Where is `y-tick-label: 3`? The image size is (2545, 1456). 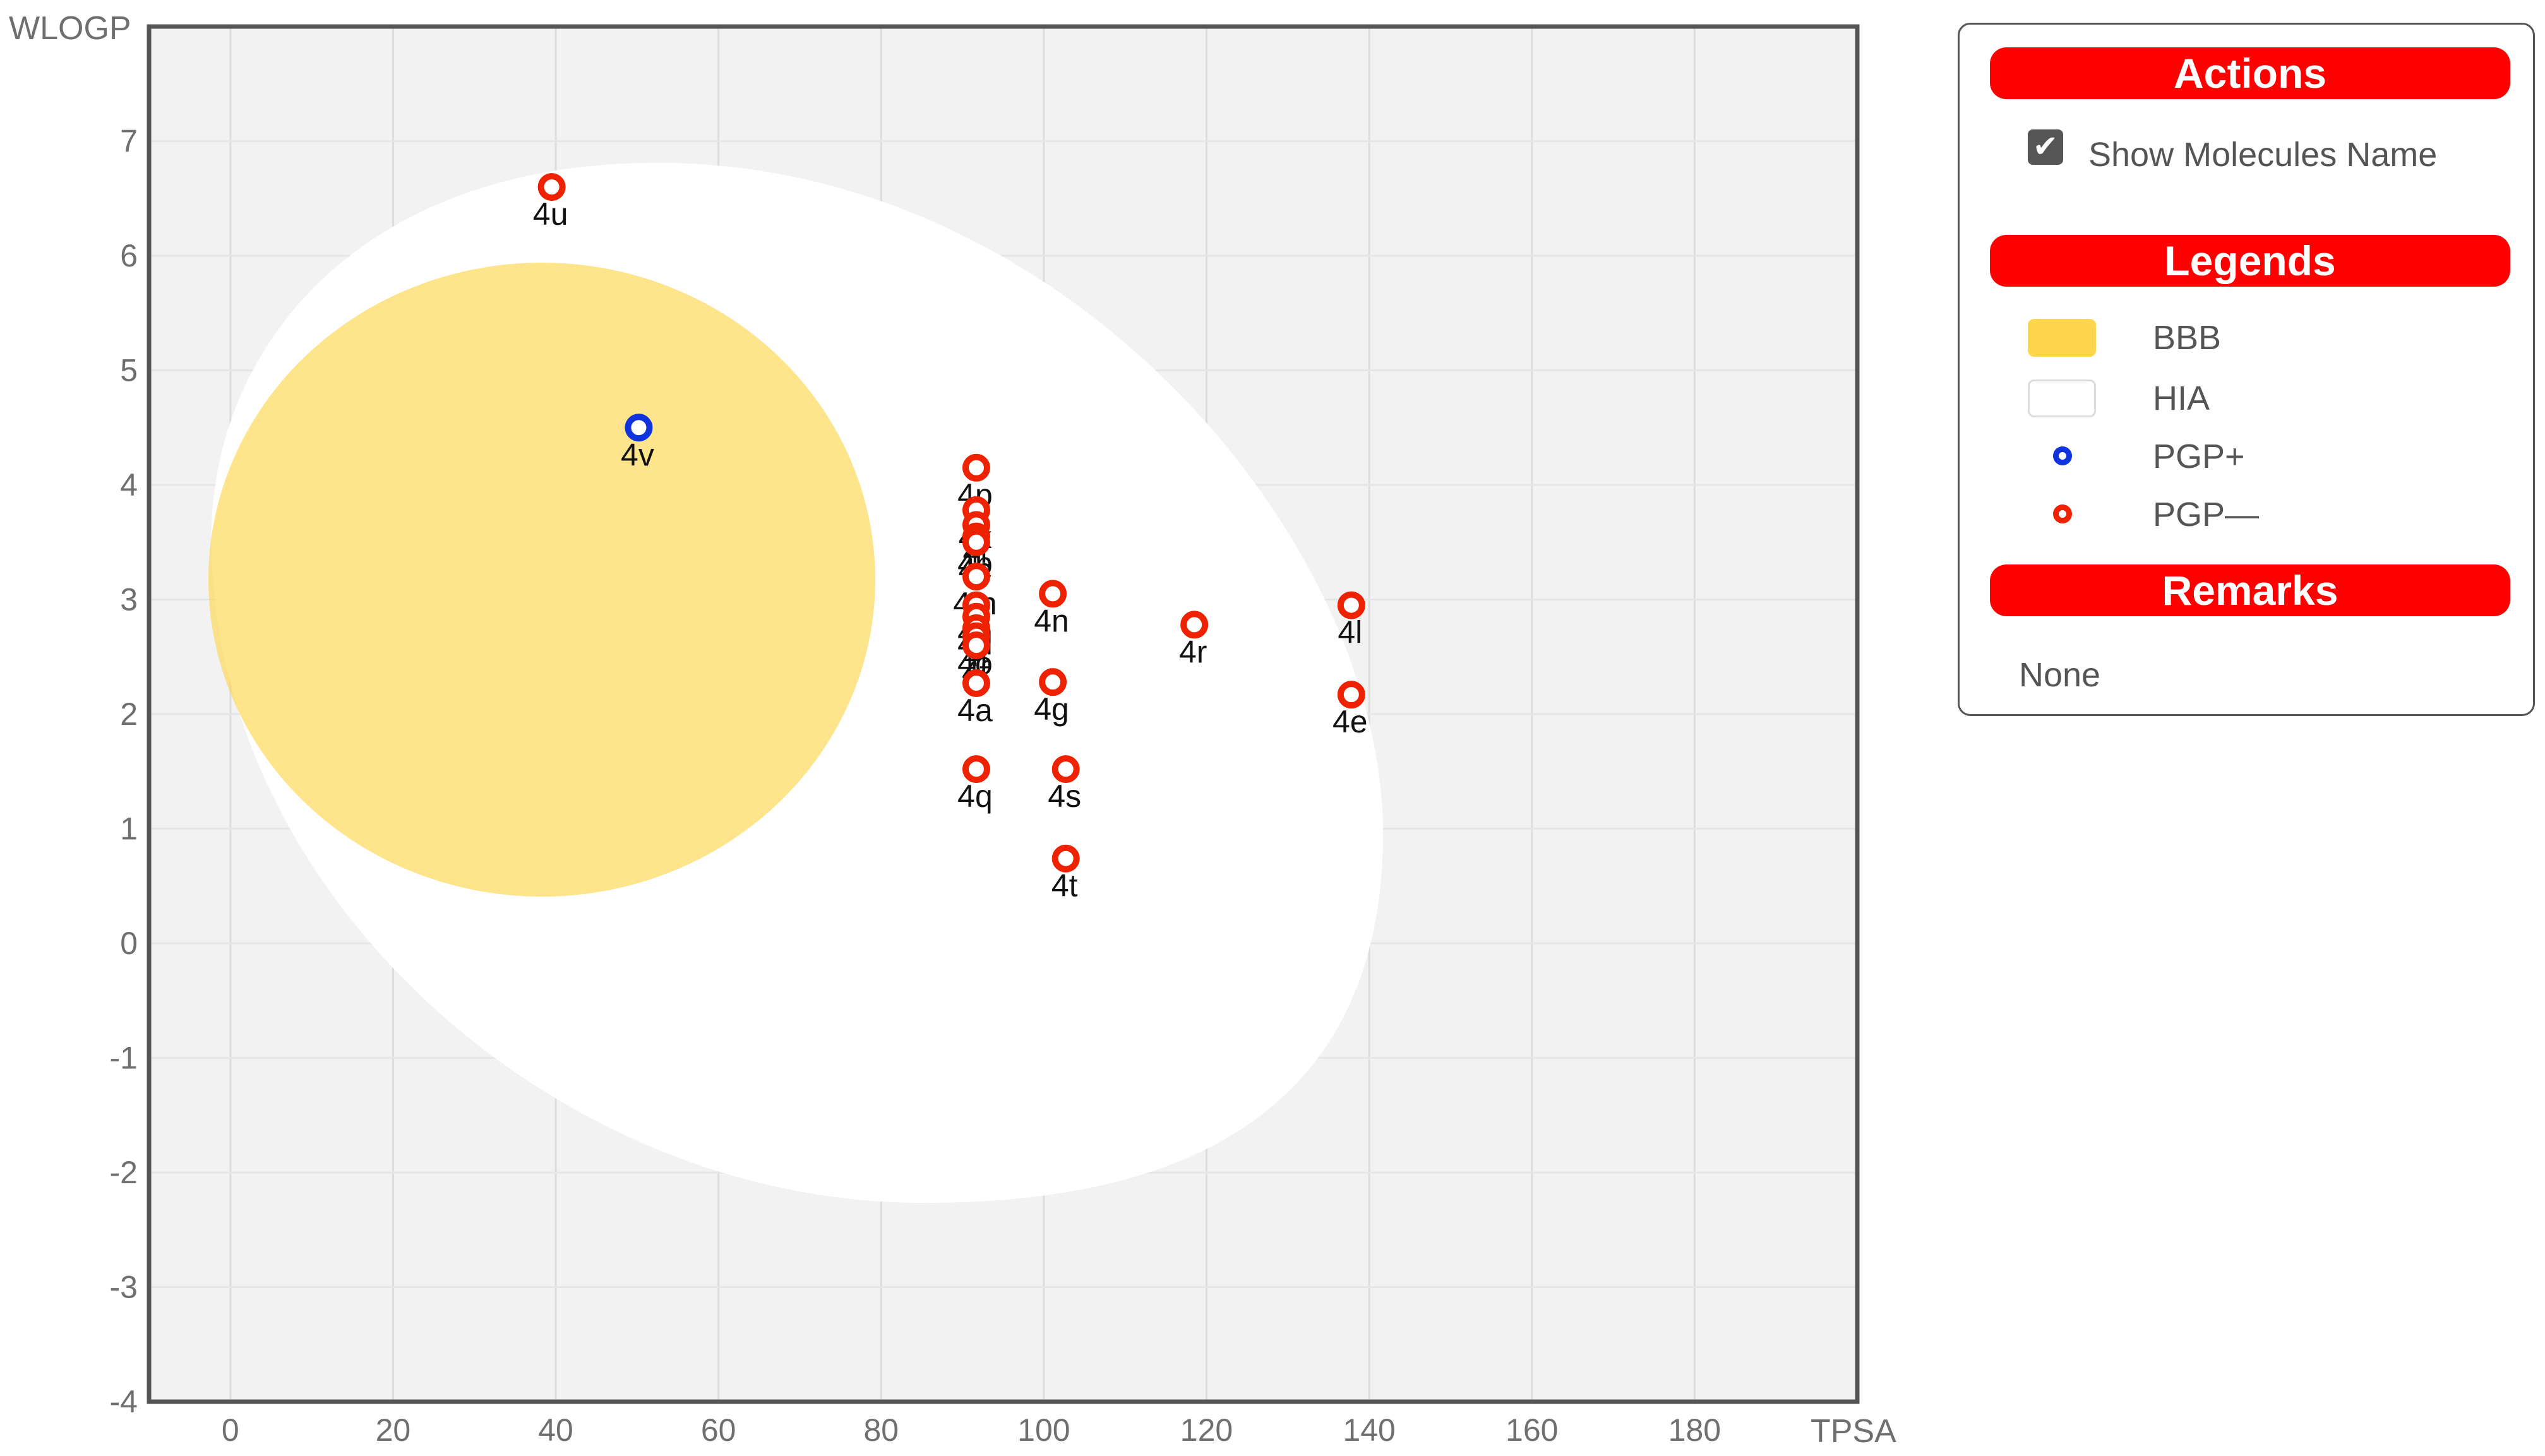 y-tick-label: 3 is located at coordinates (129, 600).